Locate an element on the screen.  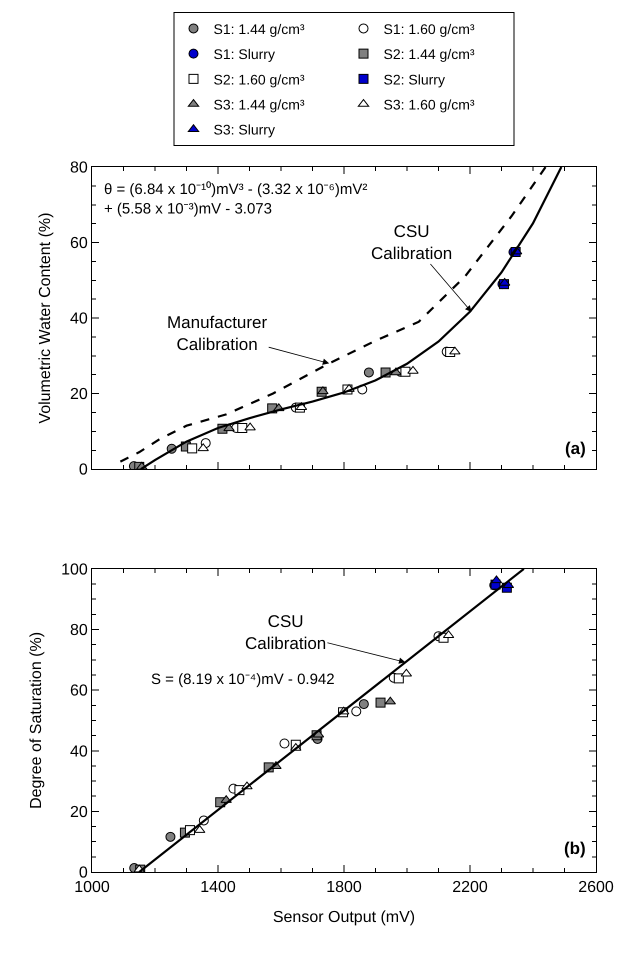
annotation: (a) is located at coordinates (575, 448).